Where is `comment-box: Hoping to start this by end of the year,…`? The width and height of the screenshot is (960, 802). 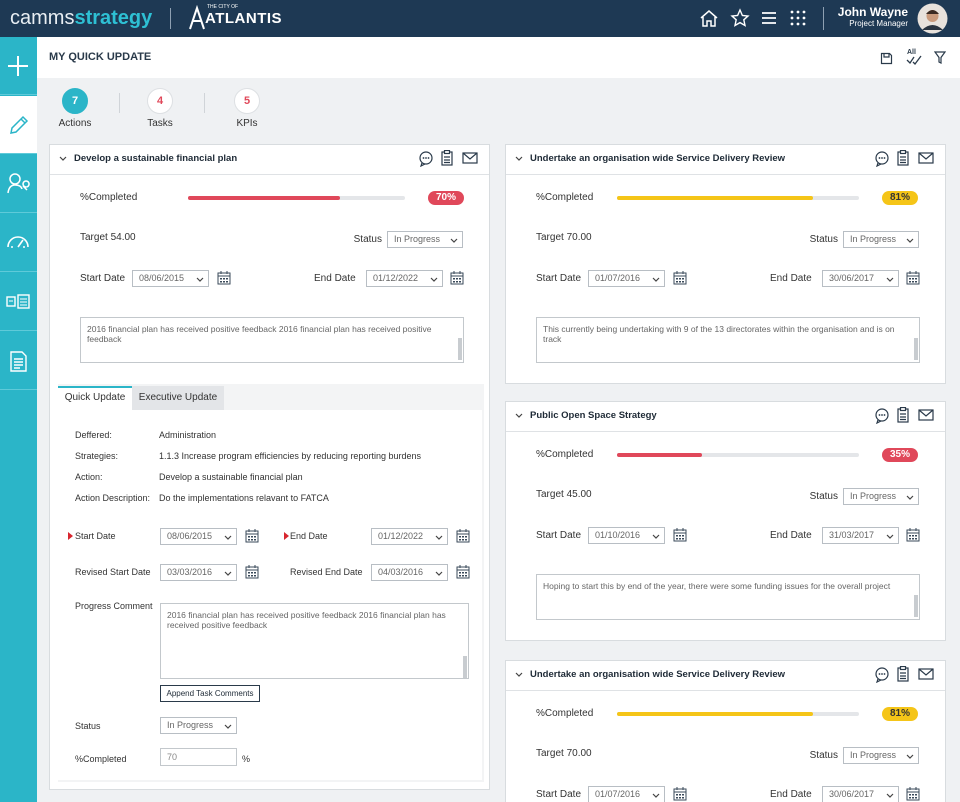 comment-box: Hoping to start this by end of the year,… is located at coordinates (728, 597).